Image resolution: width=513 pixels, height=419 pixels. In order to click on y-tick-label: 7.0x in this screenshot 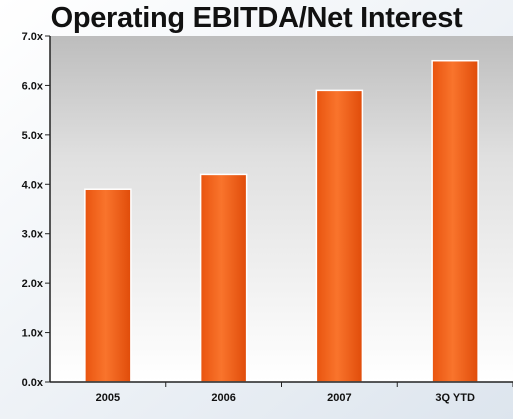, I will do `click(33, 37)`.